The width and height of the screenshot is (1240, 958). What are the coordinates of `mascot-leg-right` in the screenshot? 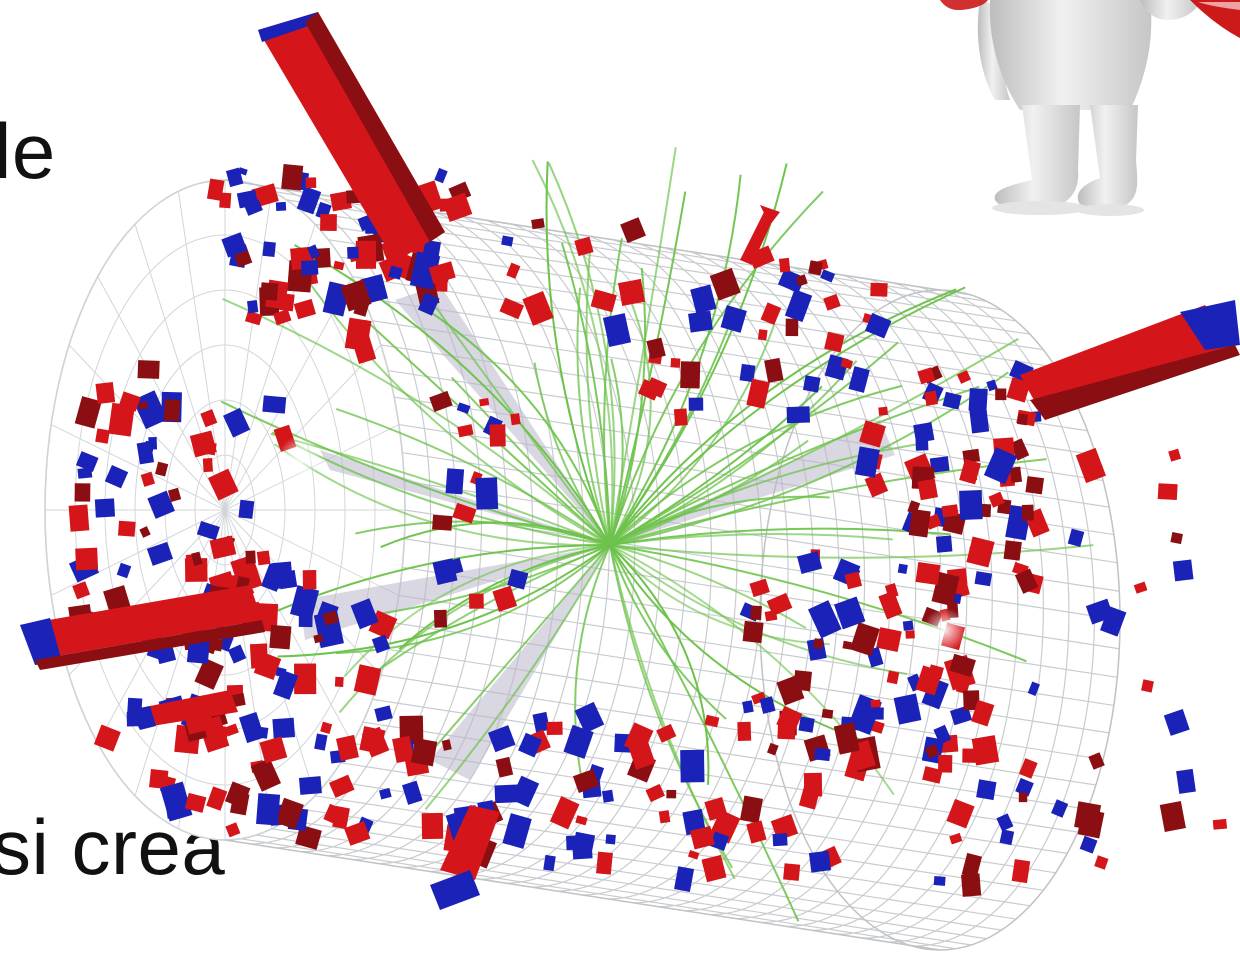 It's located at (1107, 158).